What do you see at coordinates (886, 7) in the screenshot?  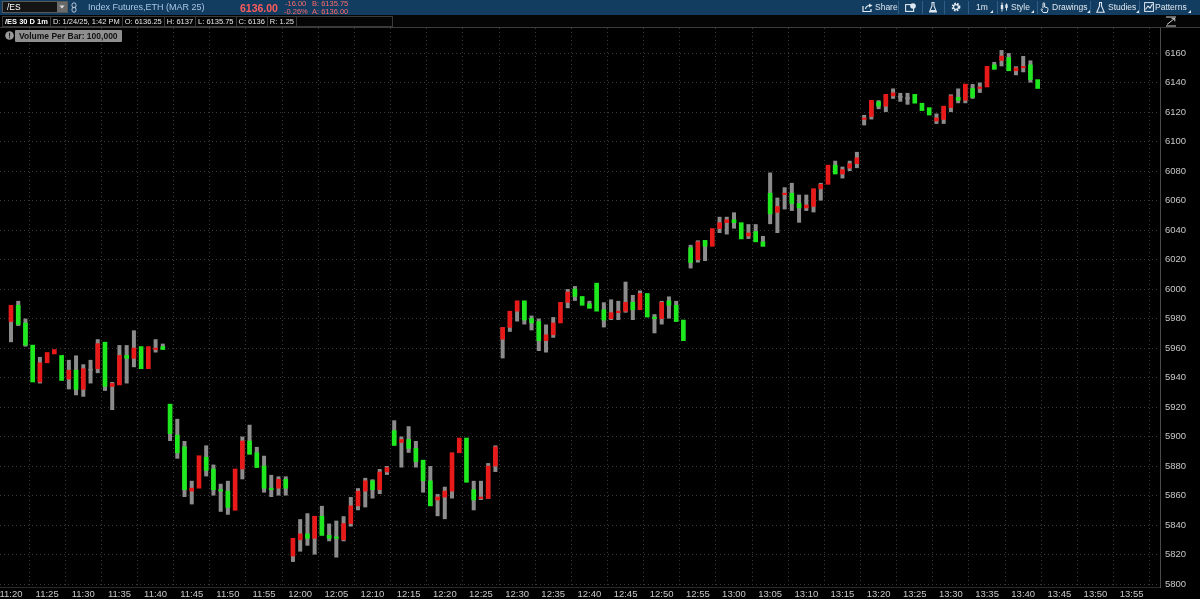 I see `text: Share` at bounding box center [886, 7].